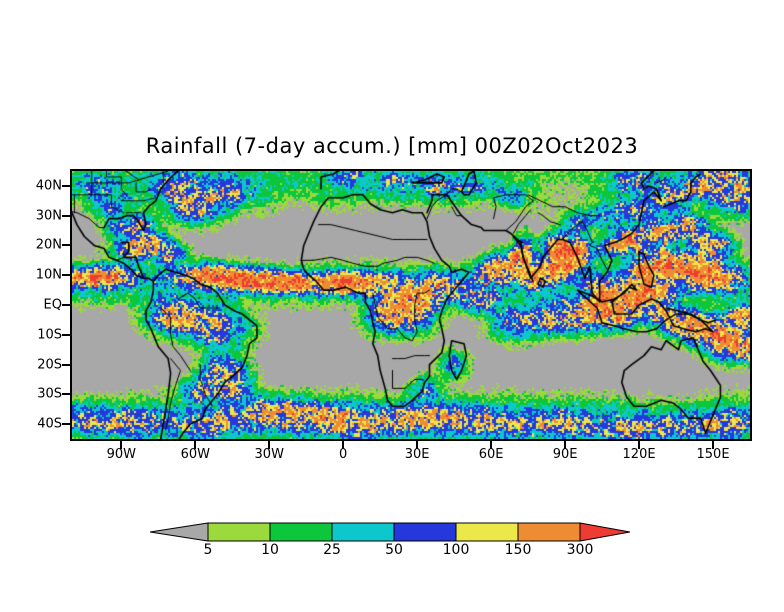 This screenshot has height=612, width=784. I want to click on x-tick-label: 120E, so click(639, 454).